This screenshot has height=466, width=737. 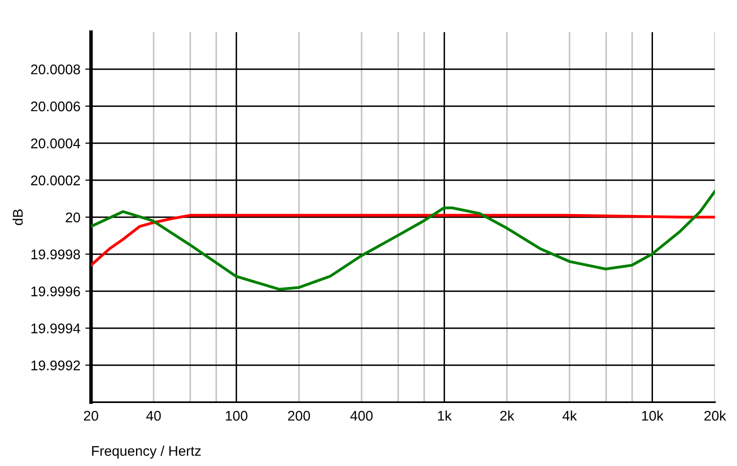 What do you see at coordinates (91, 415) in the screenshot?
I see `x-tick-label: 20` at bounding box center [91, 415].